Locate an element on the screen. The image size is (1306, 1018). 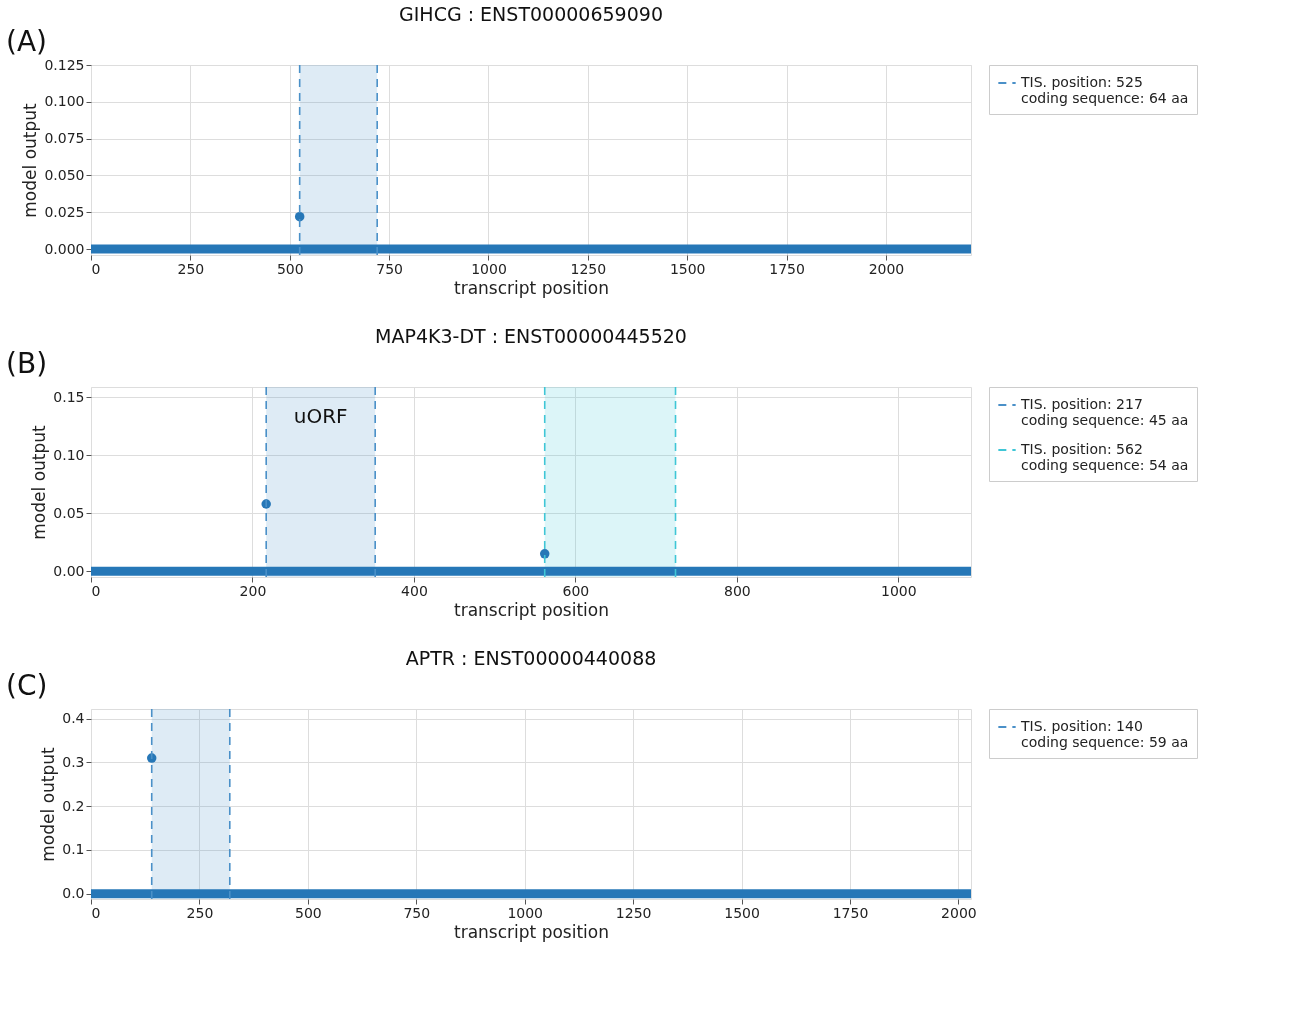
x-tick-label: 200 is located at coordinates (253, 590).